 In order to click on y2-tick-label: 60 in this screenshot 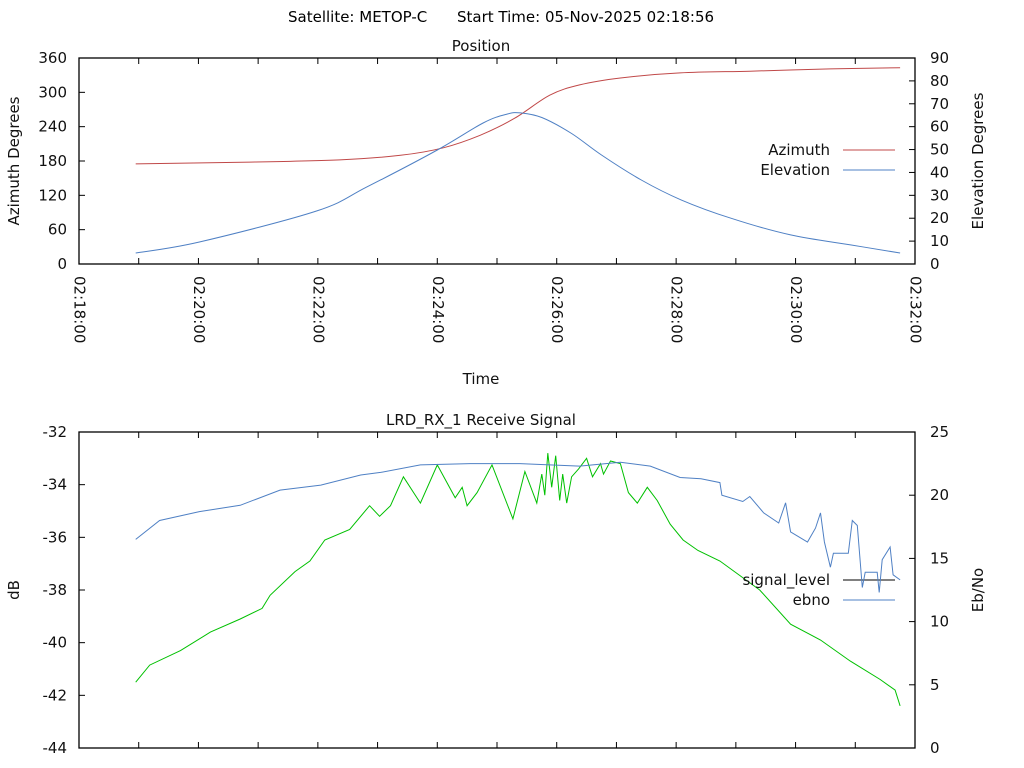, I will do `click(939, 127)`.